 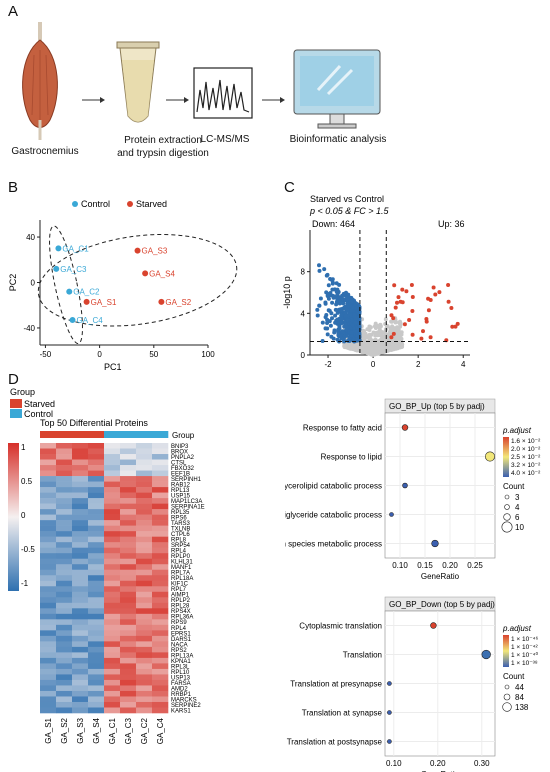 What do you see at coordinates (186, 706) in the screenshot?
I see `heatmap-row-label: SERPINE2` at bounding box center [186, 706].